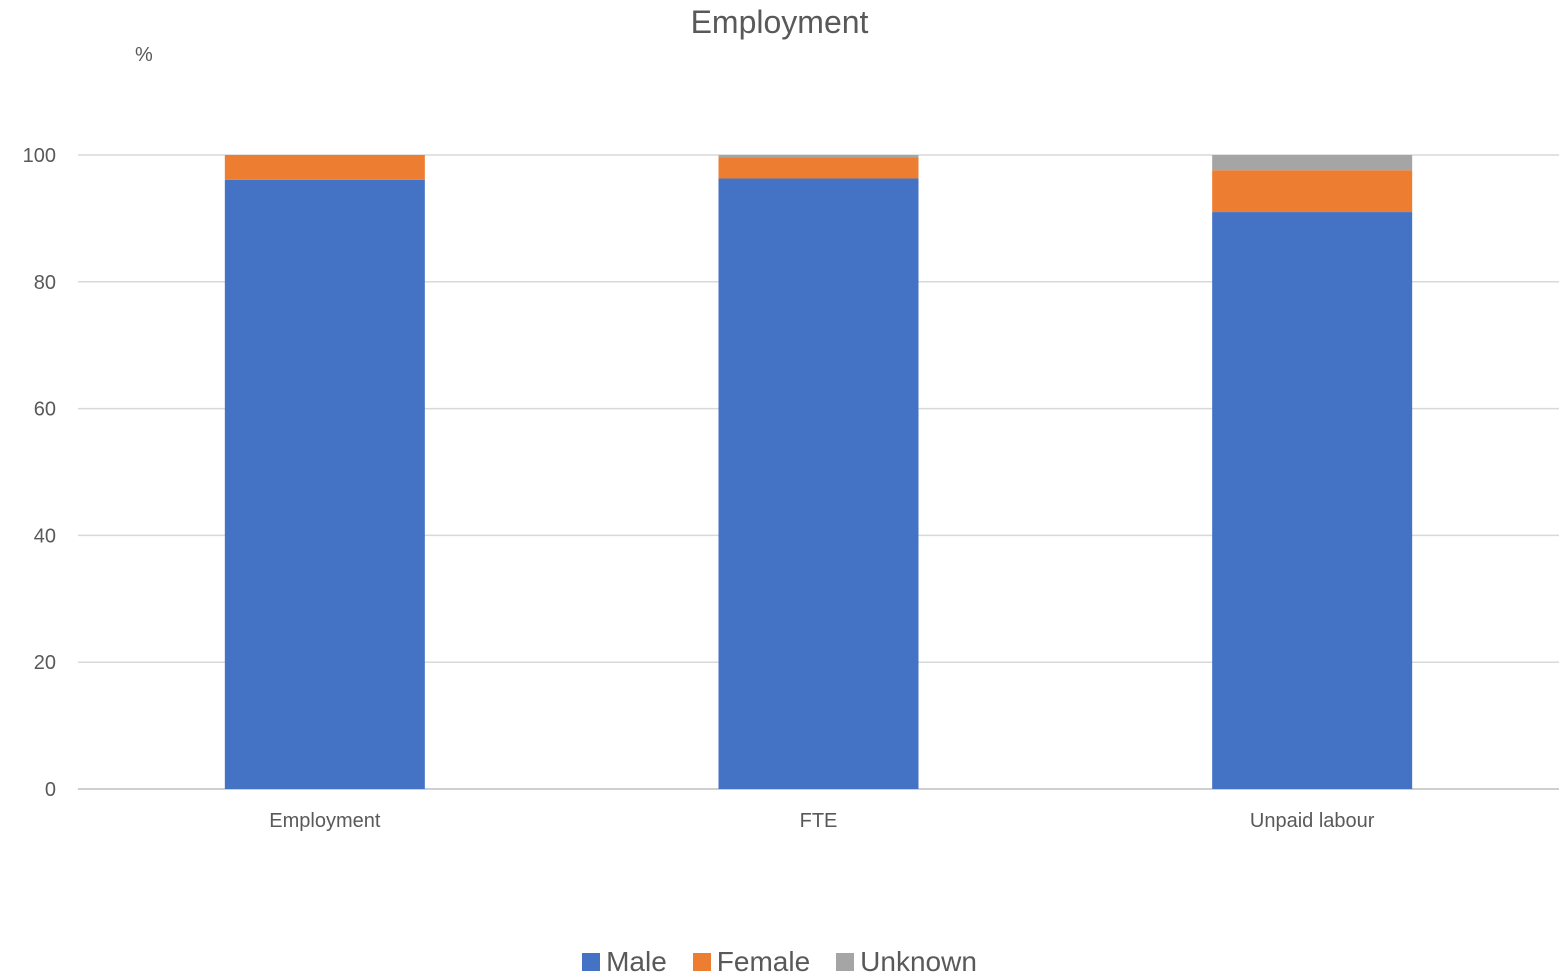  Describe the element at coordinates (1312, 500) in the screenshot. I see `bar-male-unpaid-labour` at that location.